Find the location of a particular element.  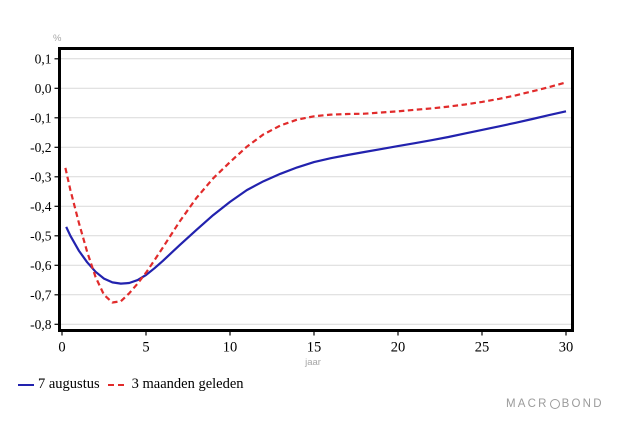

y-tick-label: -0,2 is located at coordinates (40, 147).